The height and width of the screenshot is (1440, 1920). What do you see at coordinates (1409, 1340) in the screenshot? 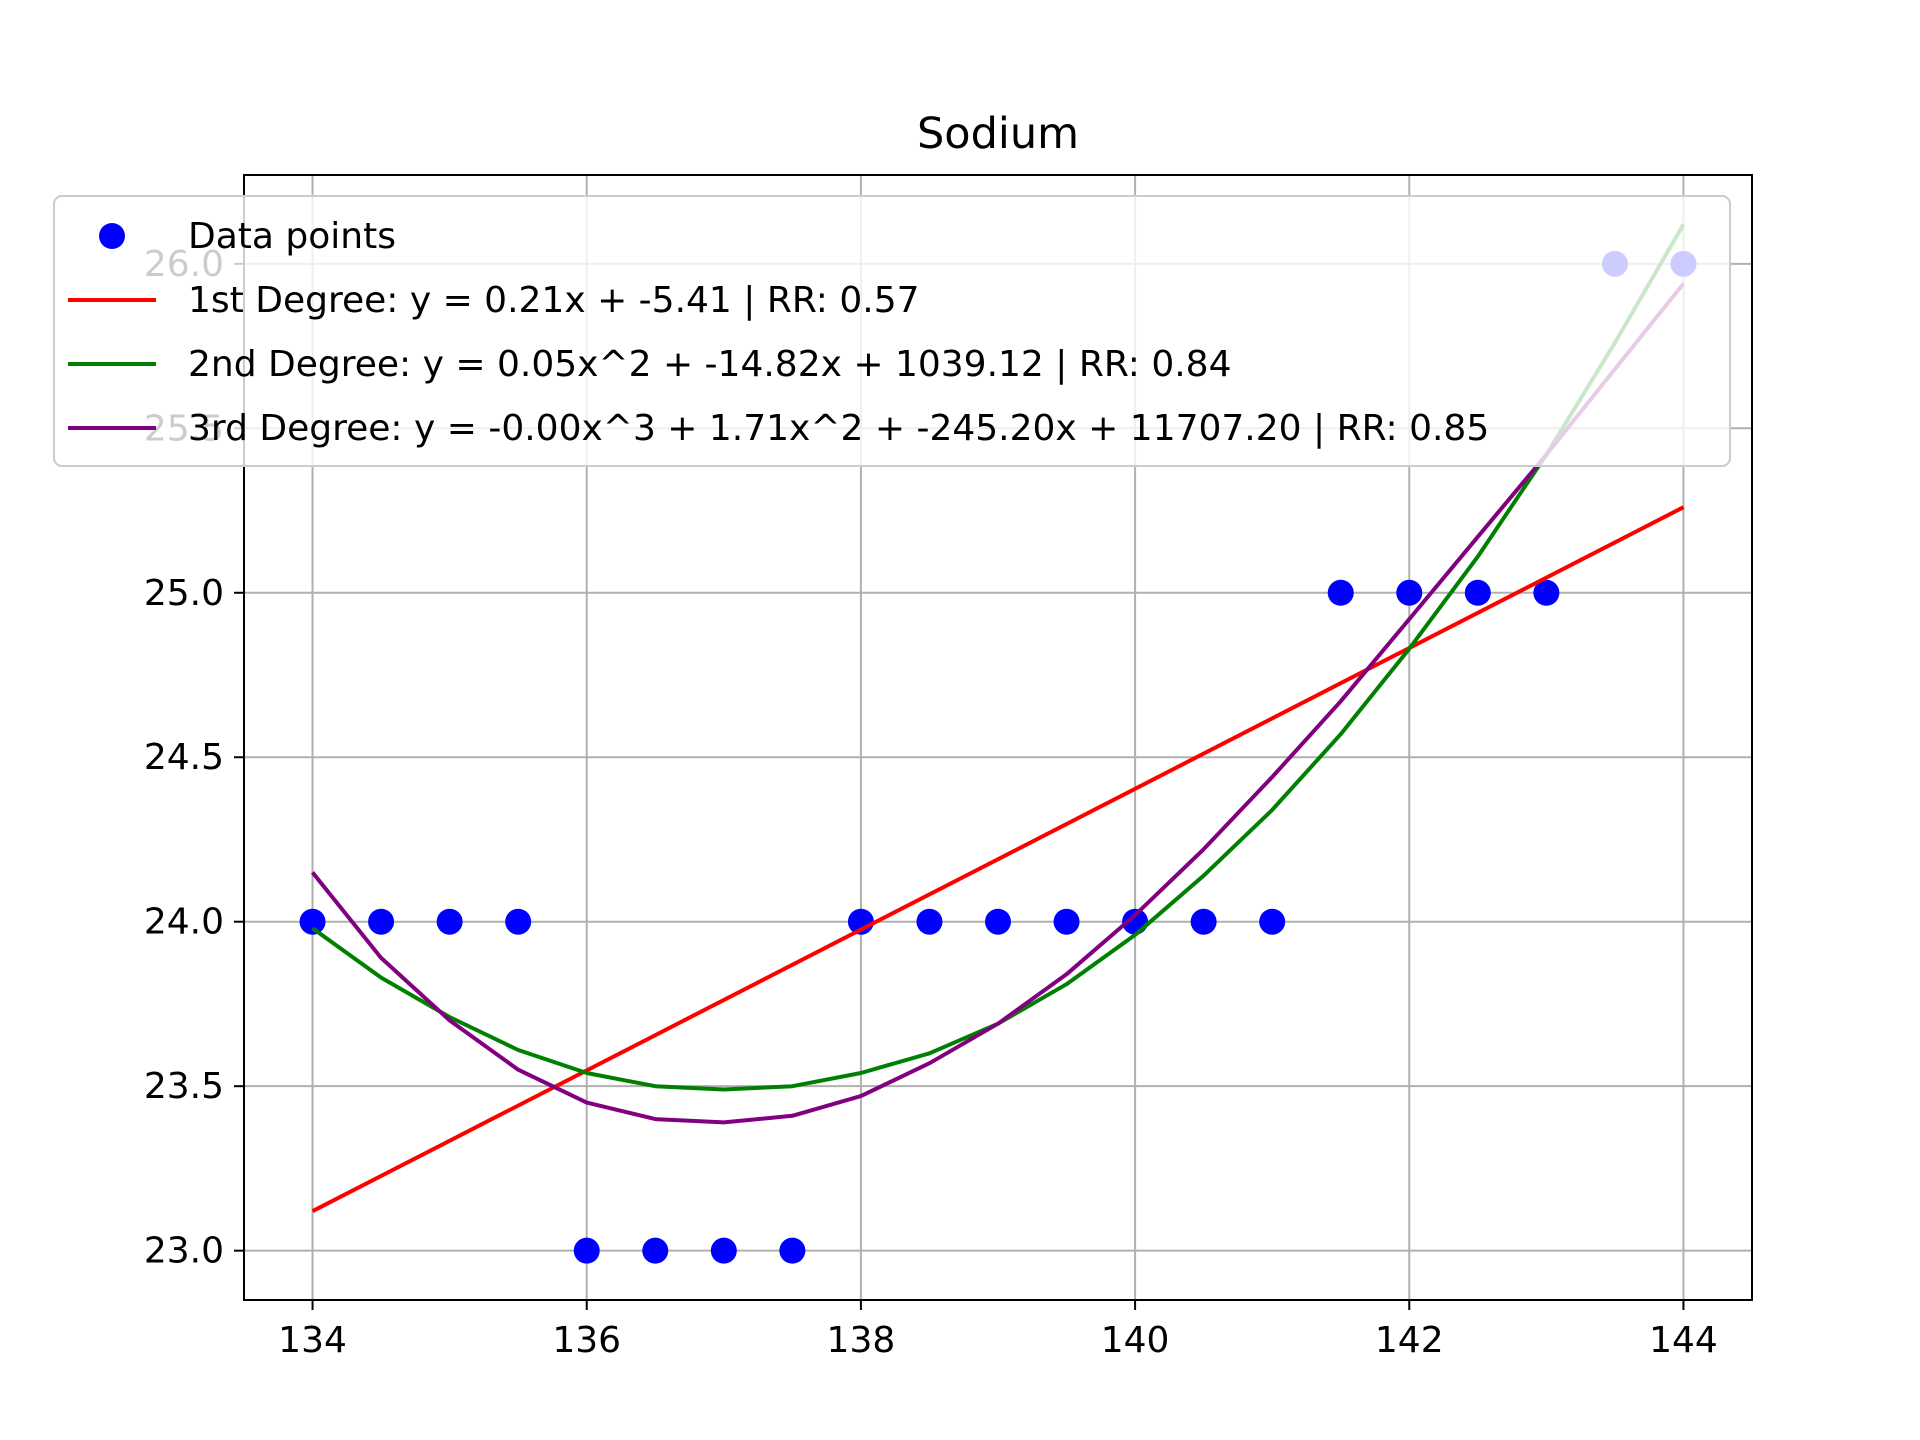
I see `x-tick-label: 142` at bounding box center [1409, 1340].